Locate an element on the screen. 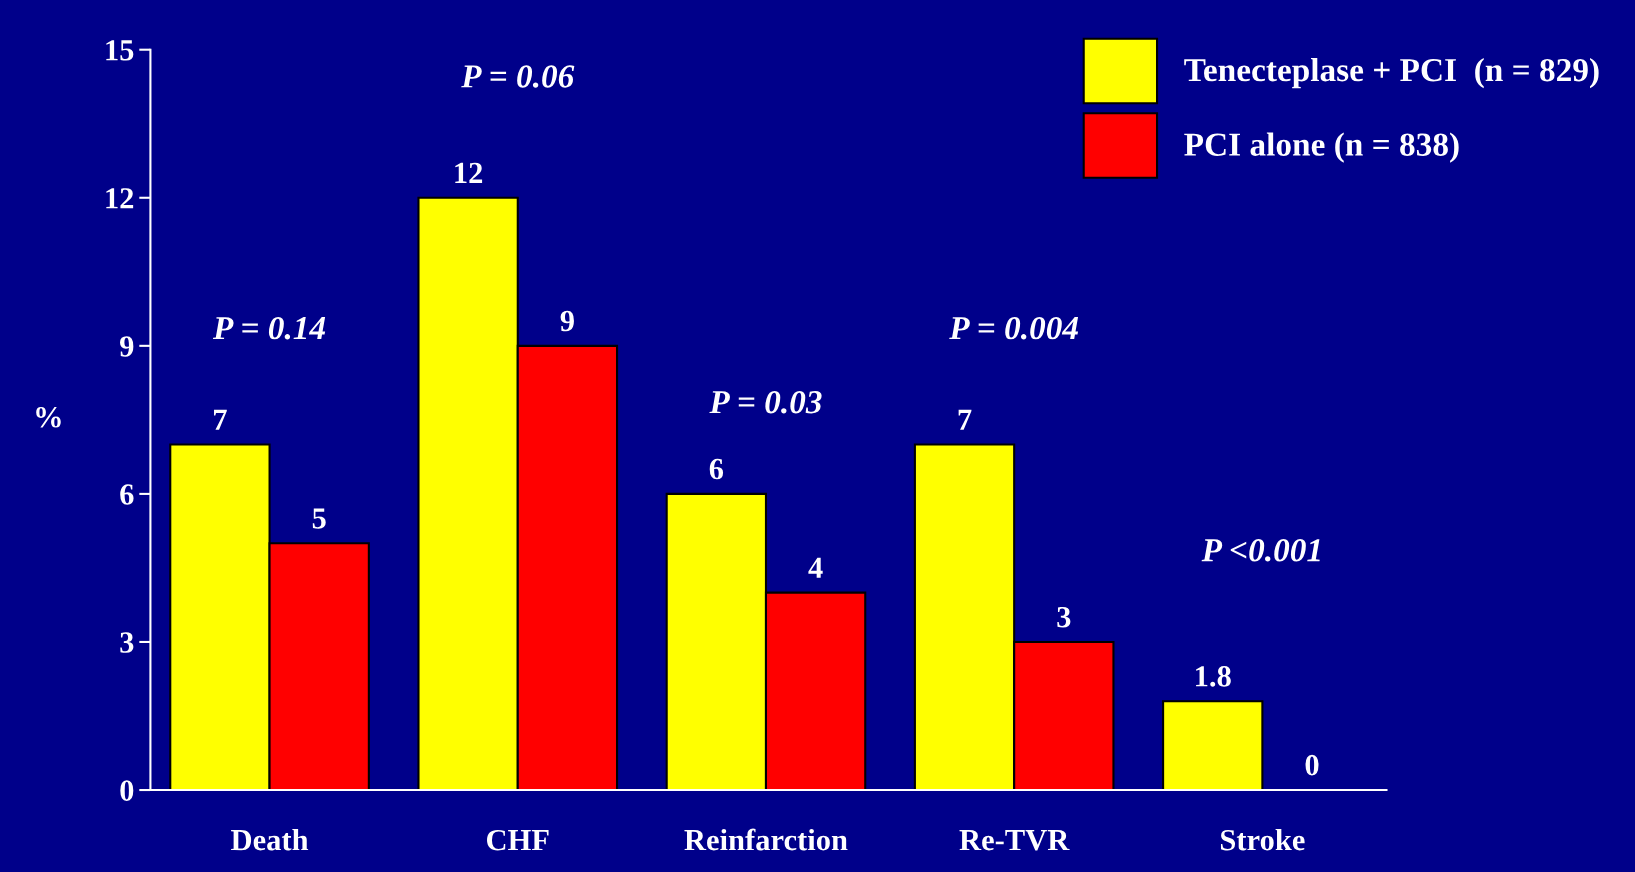 This screenshot has width=1635, height=872. annotation: P = 0.06 is located at coordinates (518, 76).